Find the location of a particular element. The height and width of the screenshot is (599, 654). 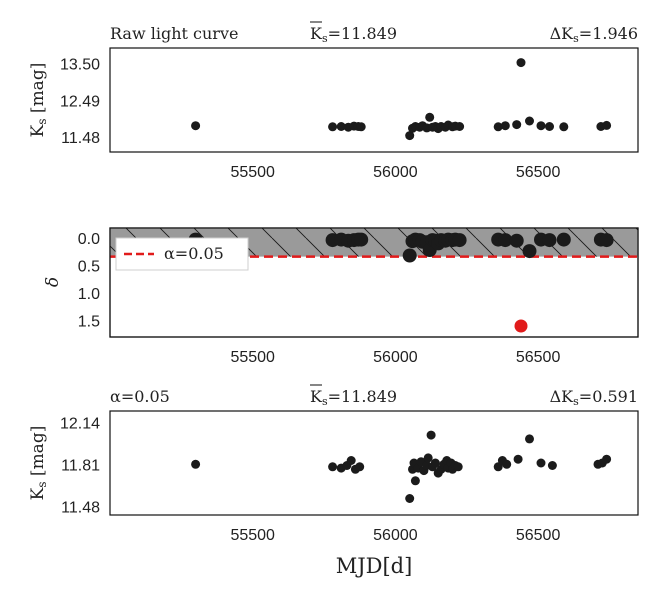

y-tick-label: 1.0 is located at coordinates (89, 294).